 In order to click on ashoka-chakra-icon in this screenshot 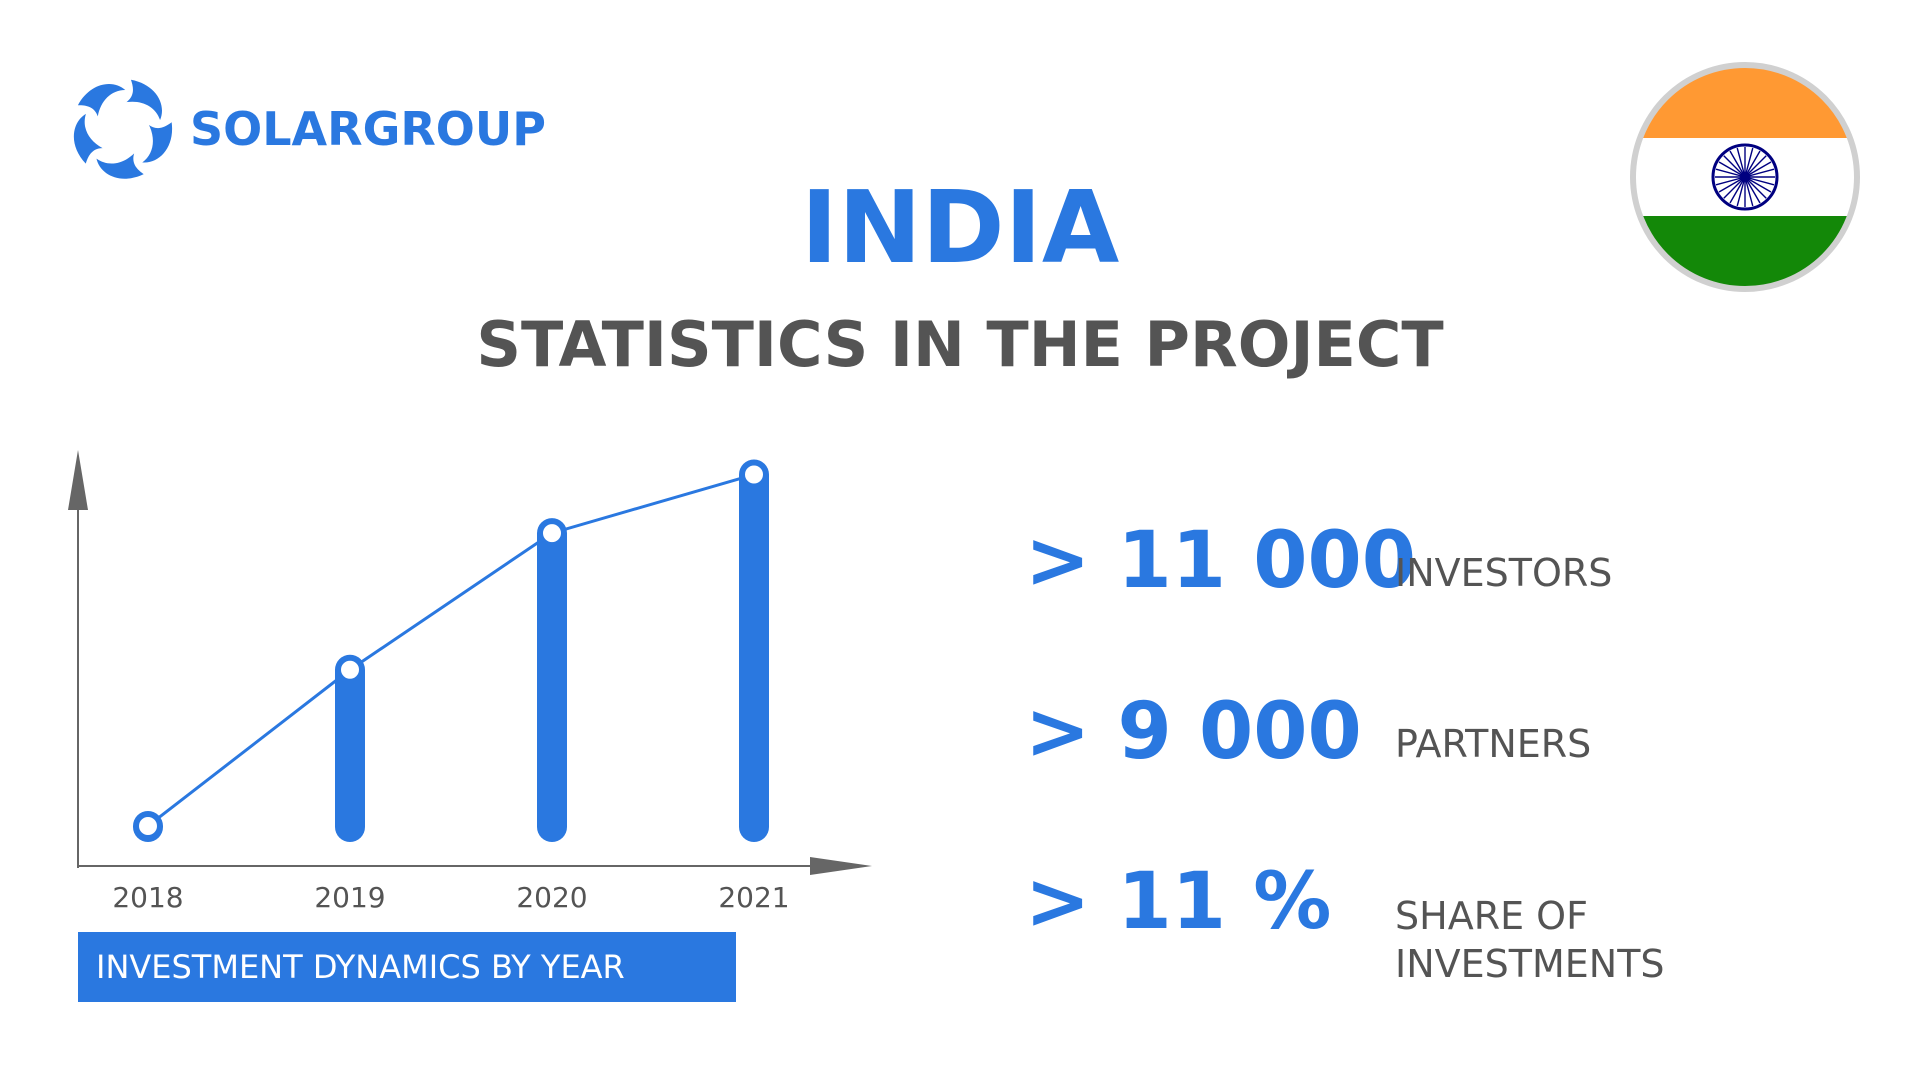, I will do `click(1745, 177)`.